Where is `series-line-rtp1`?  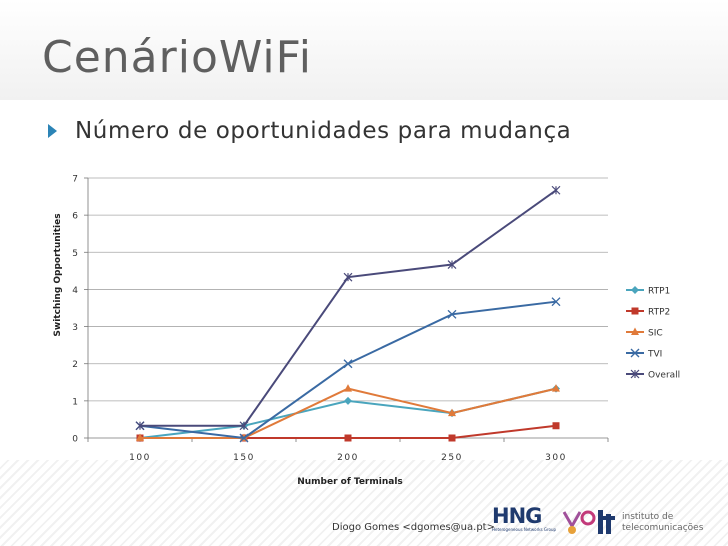 series-line-rtp1 is located at coordinates (348, 413).